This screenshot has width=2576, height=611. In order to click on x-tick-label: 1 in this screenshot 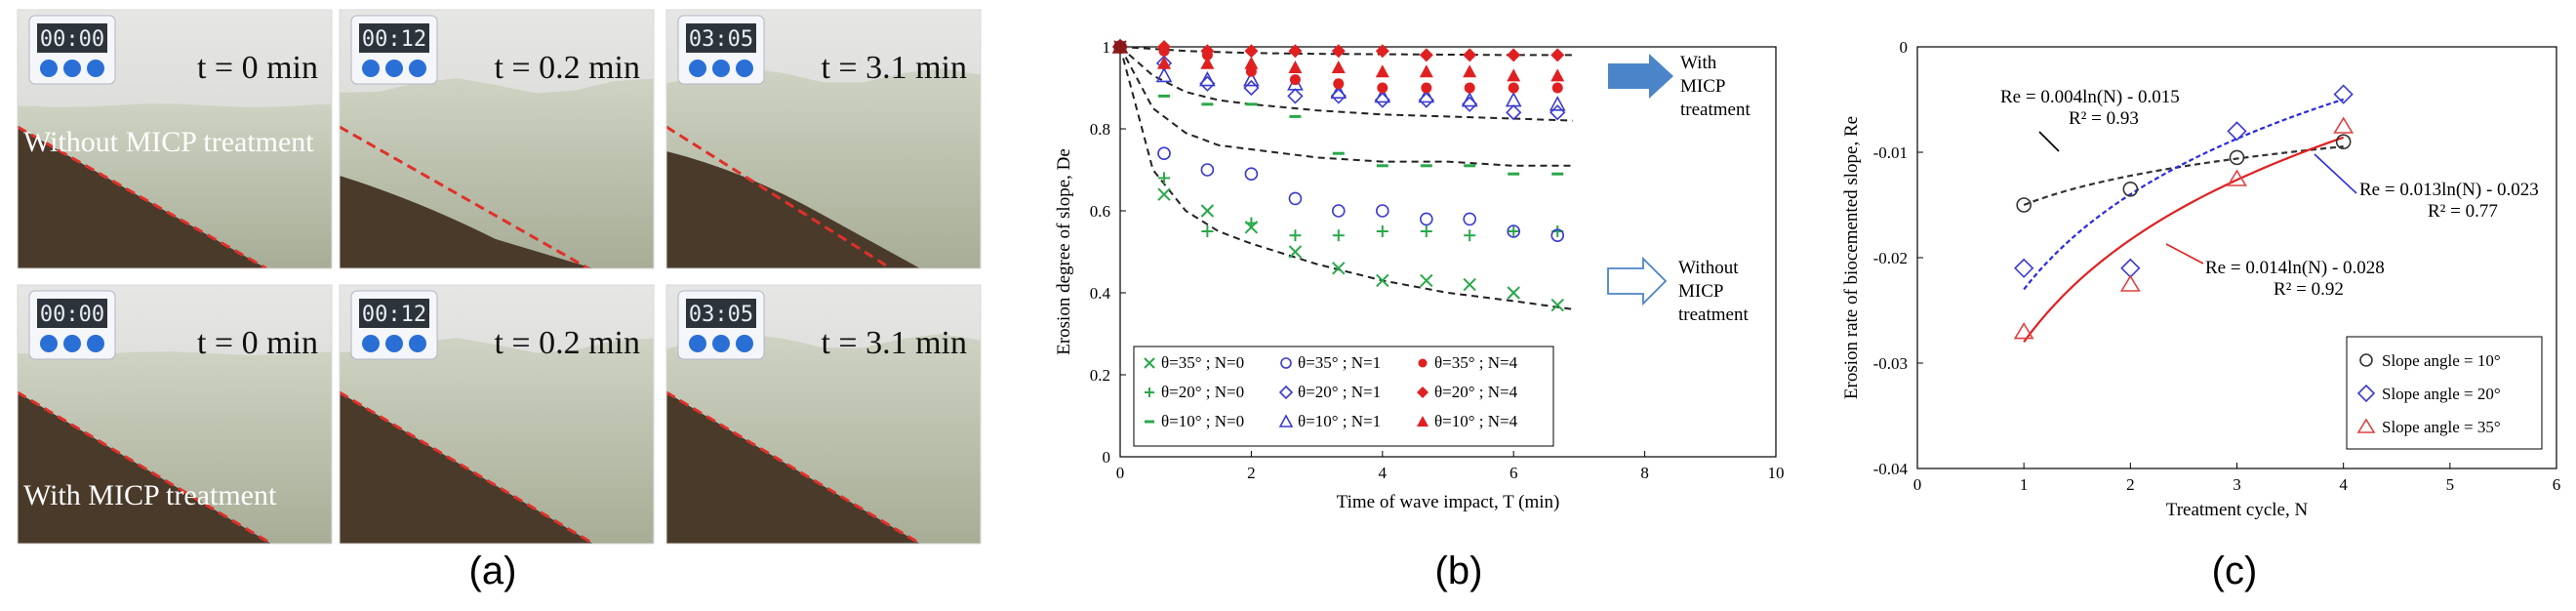, I will do `click(2025, 484)`.